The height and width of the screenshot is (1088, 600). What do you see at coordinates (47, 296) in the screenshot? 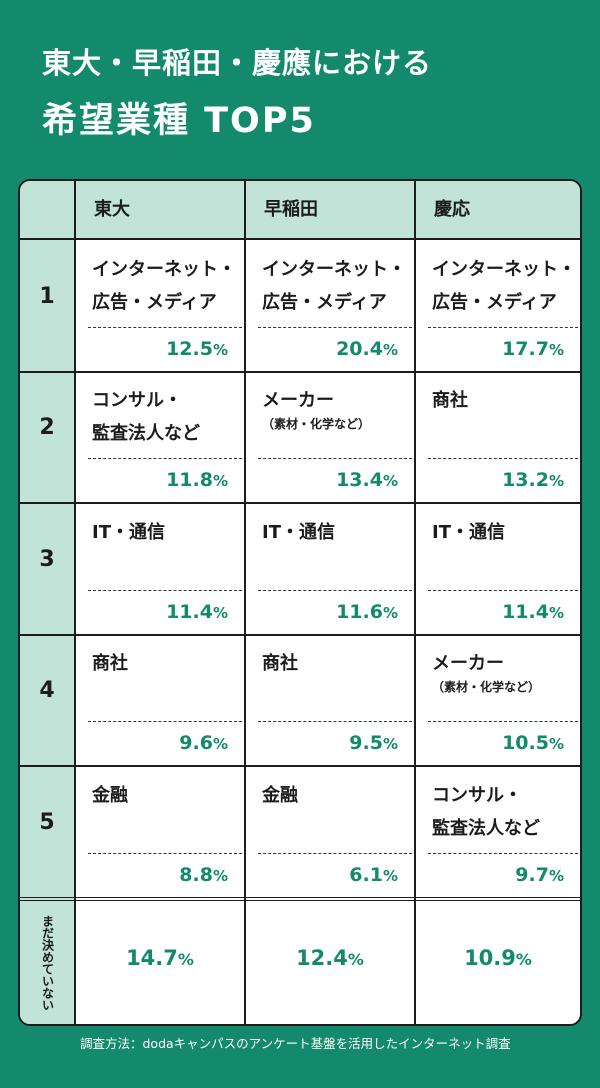
I see `rank-number: 1` at bounding box center [47, 296].